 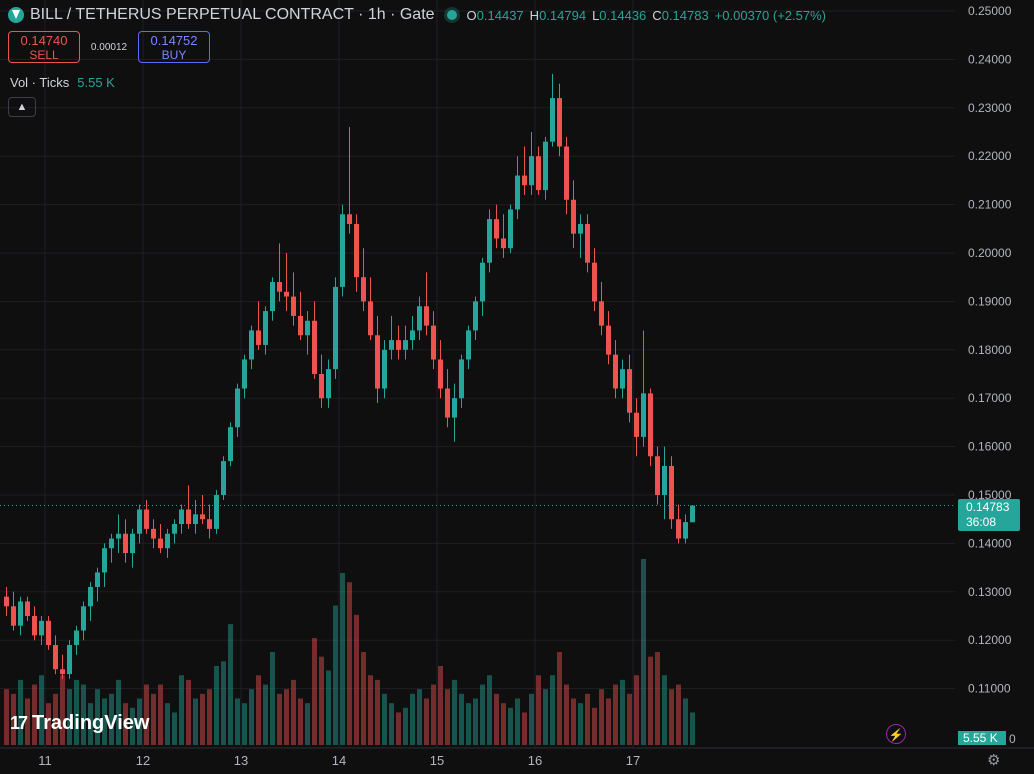 I want to click on sell-price: 0.14740, so click(x=44, y=40).